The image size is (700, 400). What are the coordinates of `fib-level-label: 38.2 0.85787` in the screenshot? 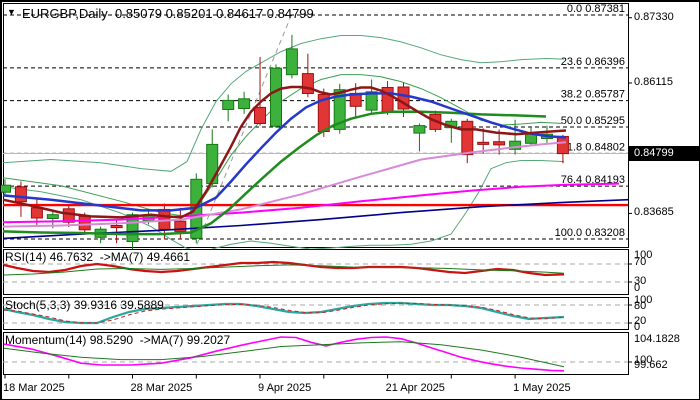 It's located at (593, 95).